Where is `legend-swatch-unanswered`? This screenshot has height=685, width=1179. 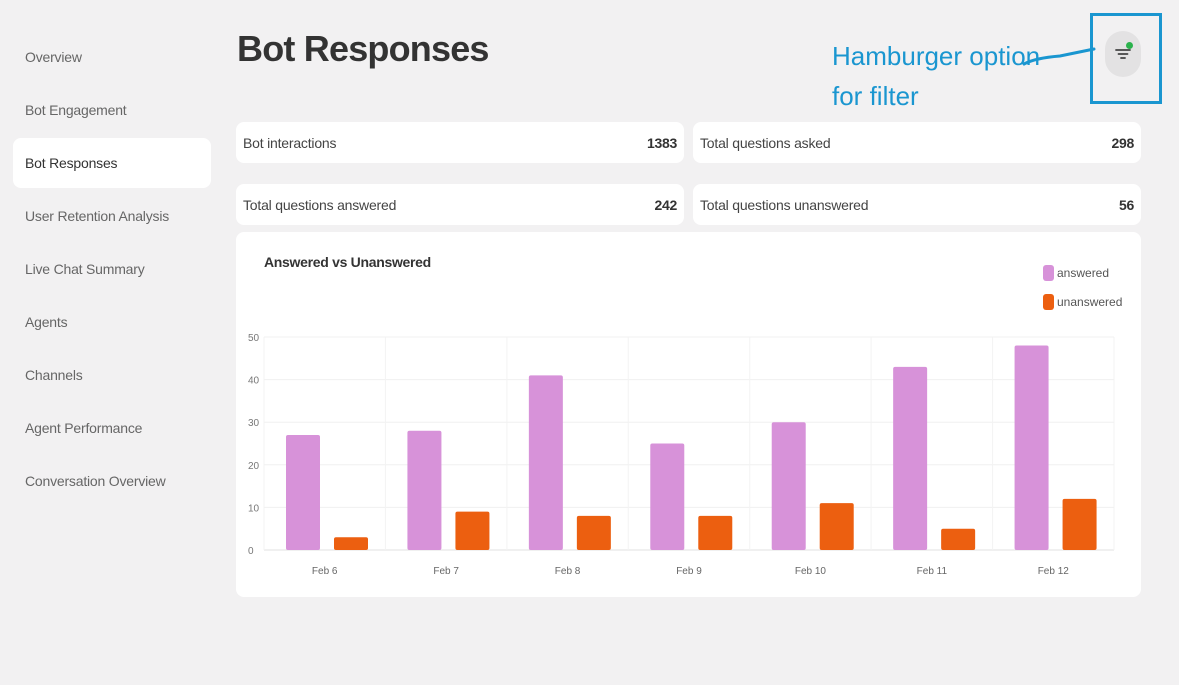 legend-swatch-unanswered is located at coordinates (1048, 301).